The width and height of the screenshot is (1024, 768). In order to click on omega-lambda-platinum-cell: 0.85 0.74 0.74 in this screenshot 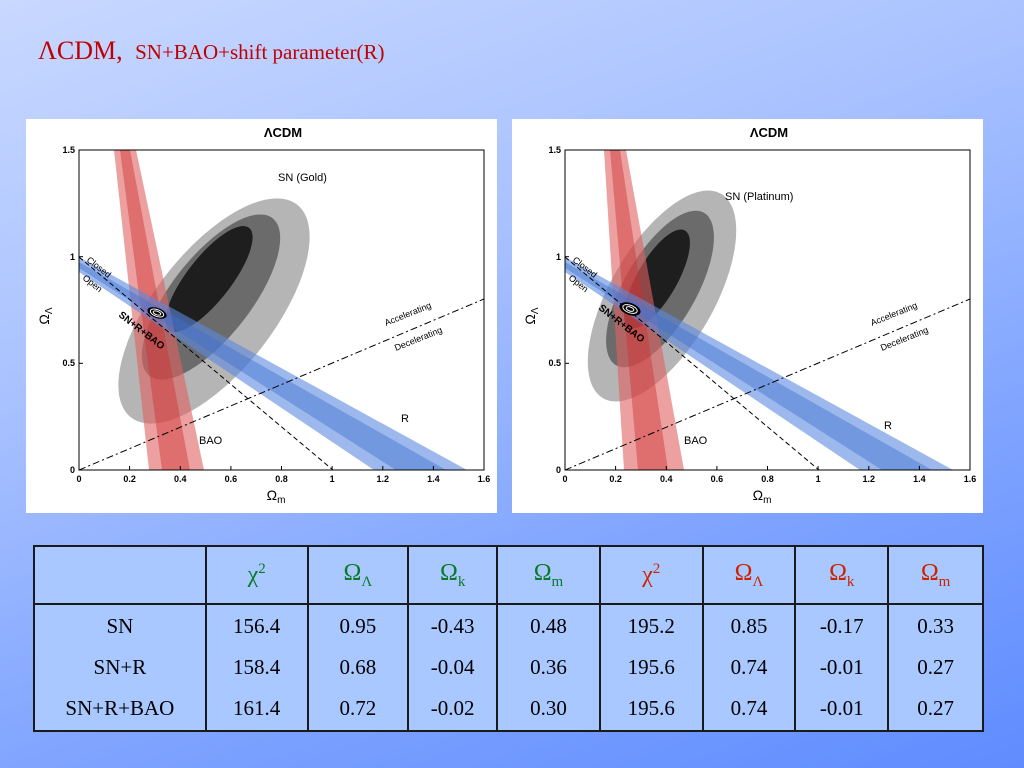, I will do `click(749, 667)`.